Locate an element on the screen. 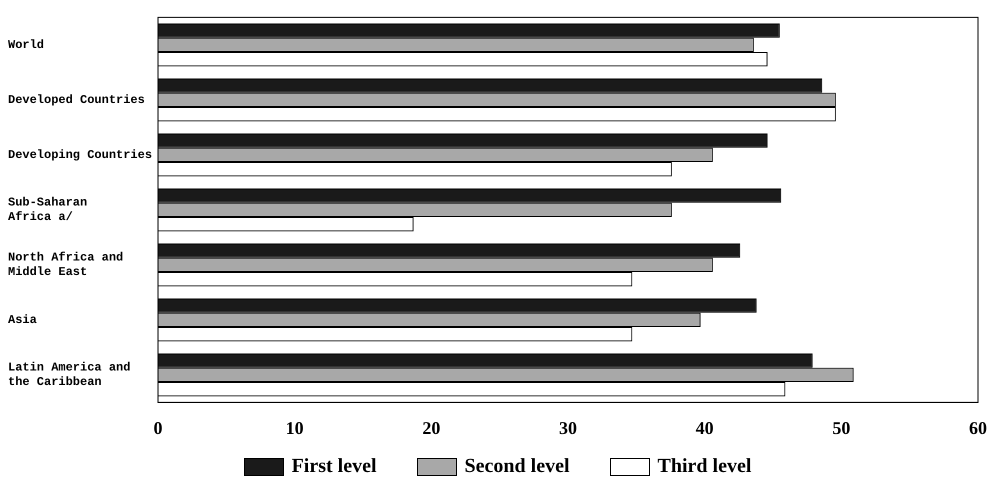 The image size is (995, 497). x-tick-label: 30 is located at coordinates (568, 428).